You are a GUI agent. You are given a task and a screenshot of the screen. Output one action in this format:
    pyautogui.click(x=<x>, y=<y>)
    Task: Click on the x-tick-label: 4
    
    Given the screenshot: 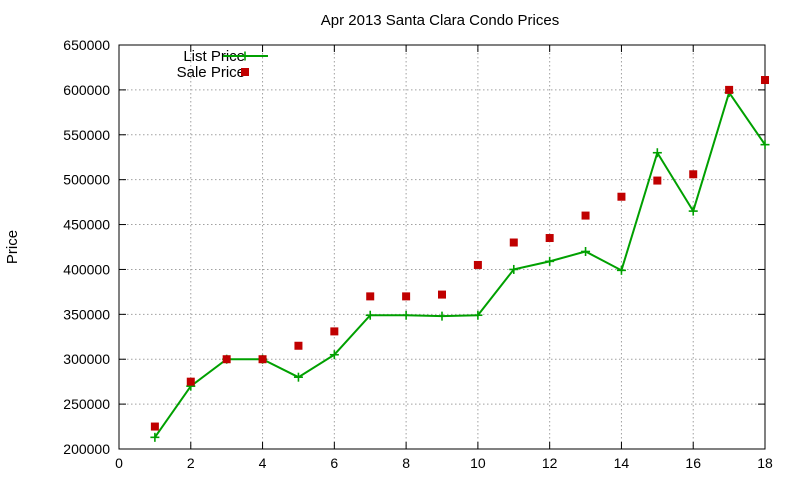 What is the action you would take?
    pyautogui.click(x=263, y=463)
    